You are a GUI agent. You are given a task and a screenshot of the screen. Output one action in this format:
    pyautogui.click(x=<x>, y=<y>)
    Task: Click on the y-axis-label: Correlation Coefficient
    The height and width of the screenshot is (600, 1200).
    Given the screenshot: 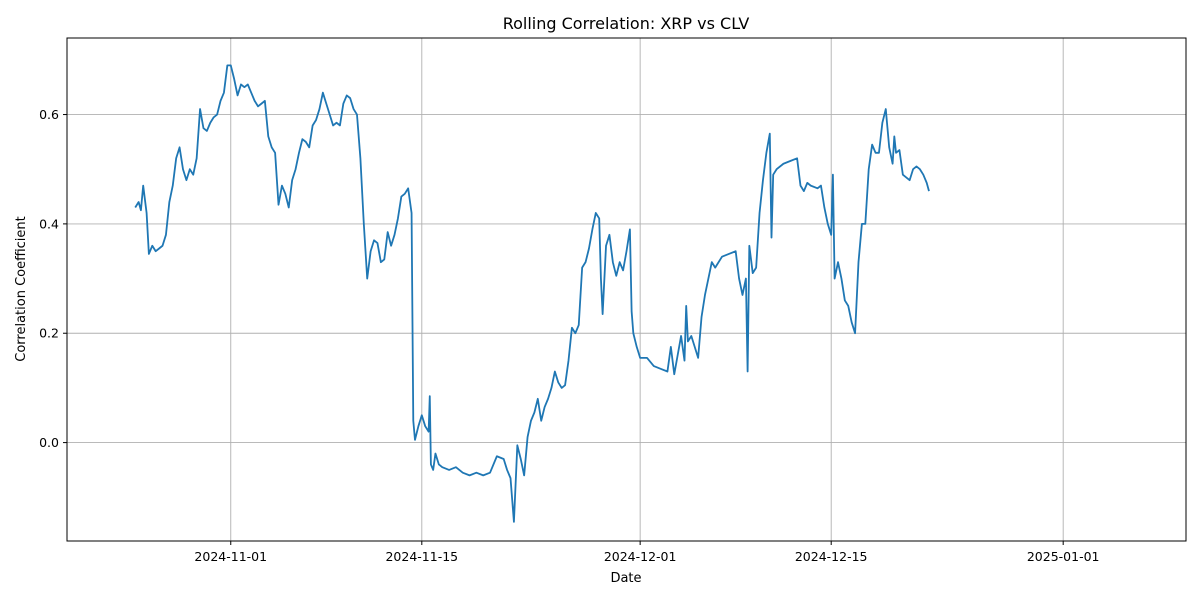 What is the action you would take?
    pyautogui.click(x=21, y=289)
    